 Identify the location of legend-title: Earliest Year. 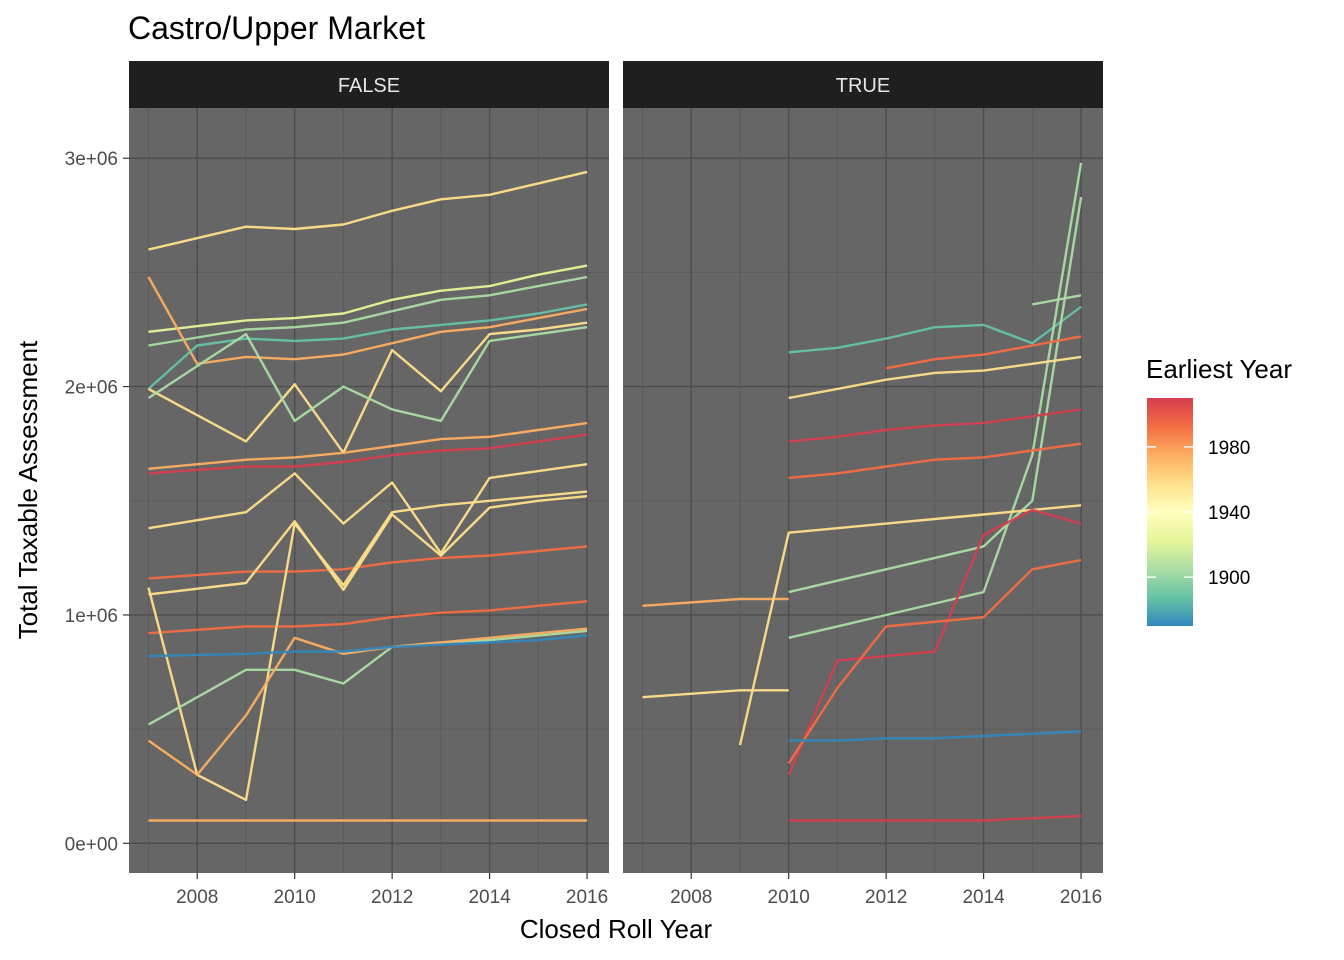
(1219, 369).